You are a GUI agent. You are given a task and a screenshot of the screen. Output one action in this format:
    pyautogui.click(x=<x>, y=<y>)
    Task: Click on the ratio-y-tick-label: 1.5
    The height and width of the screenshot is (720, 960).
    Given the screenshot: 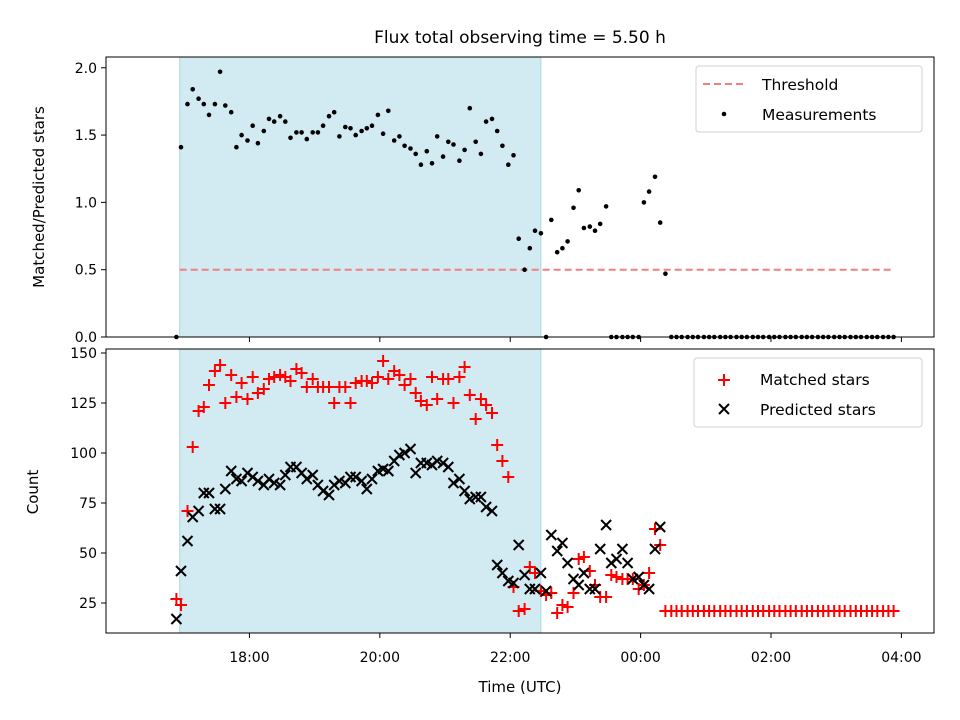 What is the action you would take?
    pyautogui.click(x=86, y=136)
    